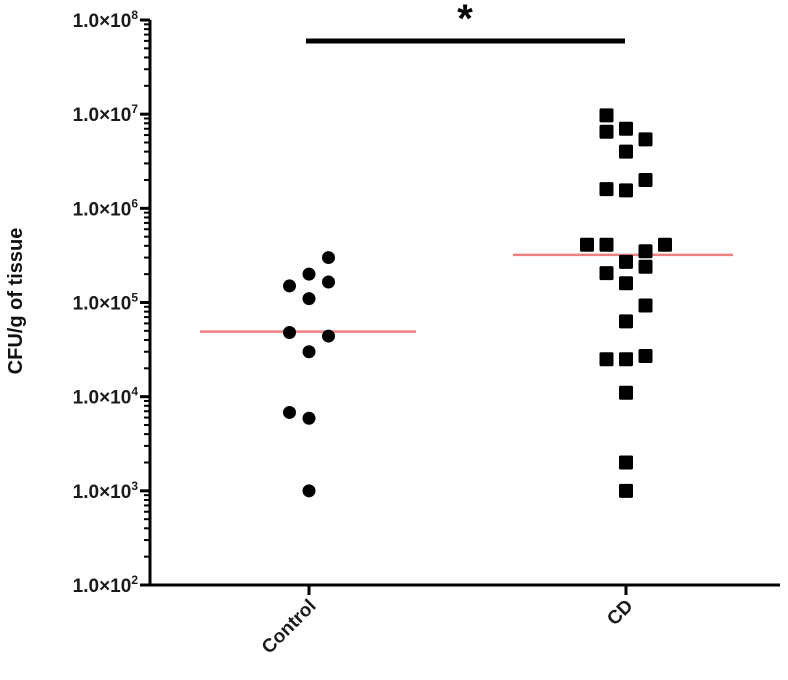  What do you see at coordinates (464, 621) in the screenshot?
I see `x-axis: Control CD` at bounding box center [464, 621].